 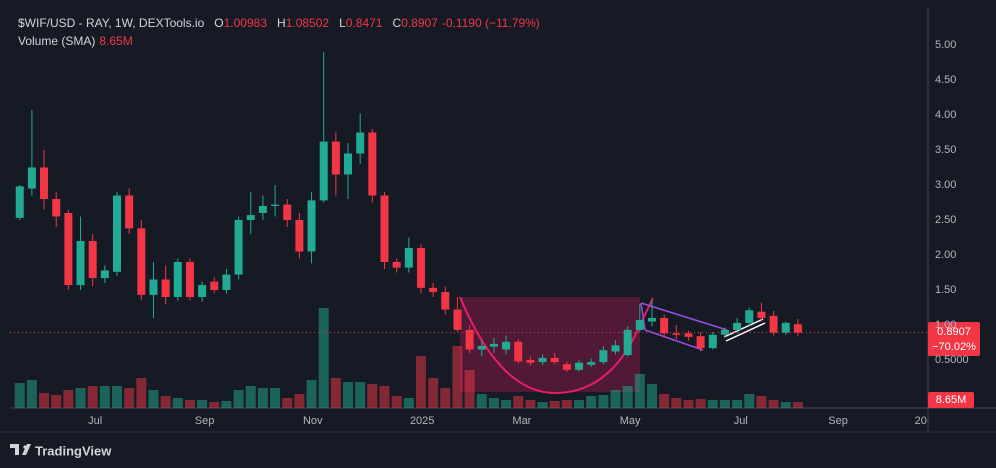 I want to click on breakout-lines, so click(x=744, y=330).